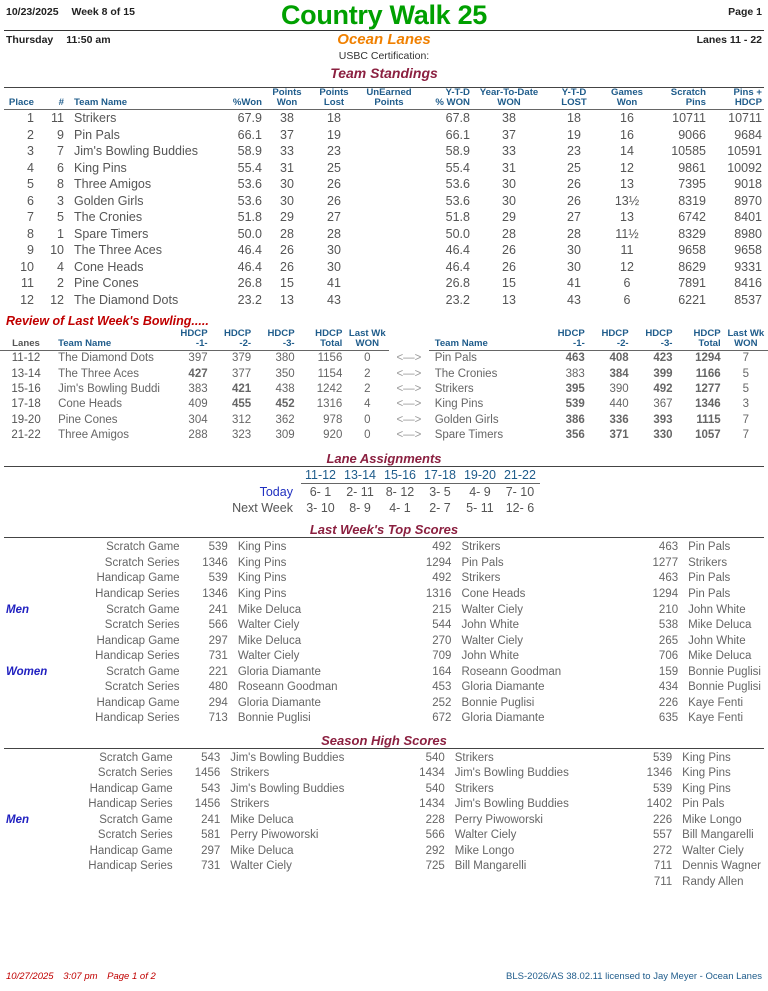  Describe the element at coordinates (708, 373) in the screenshot. I see `cell-review-total: 1166` at that location.